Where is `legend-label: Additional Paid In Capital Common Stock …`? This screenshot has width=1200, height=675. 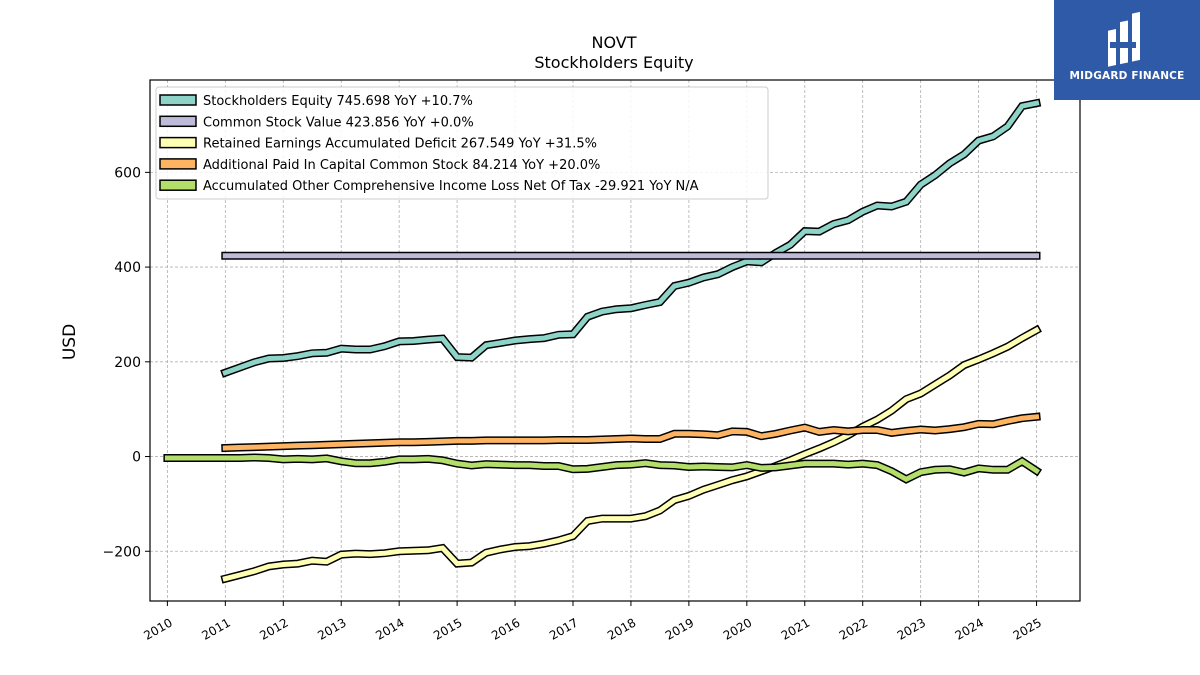
legend-label: Additional Paid In Capital Common Stock … is located at coordinates (401, 165).